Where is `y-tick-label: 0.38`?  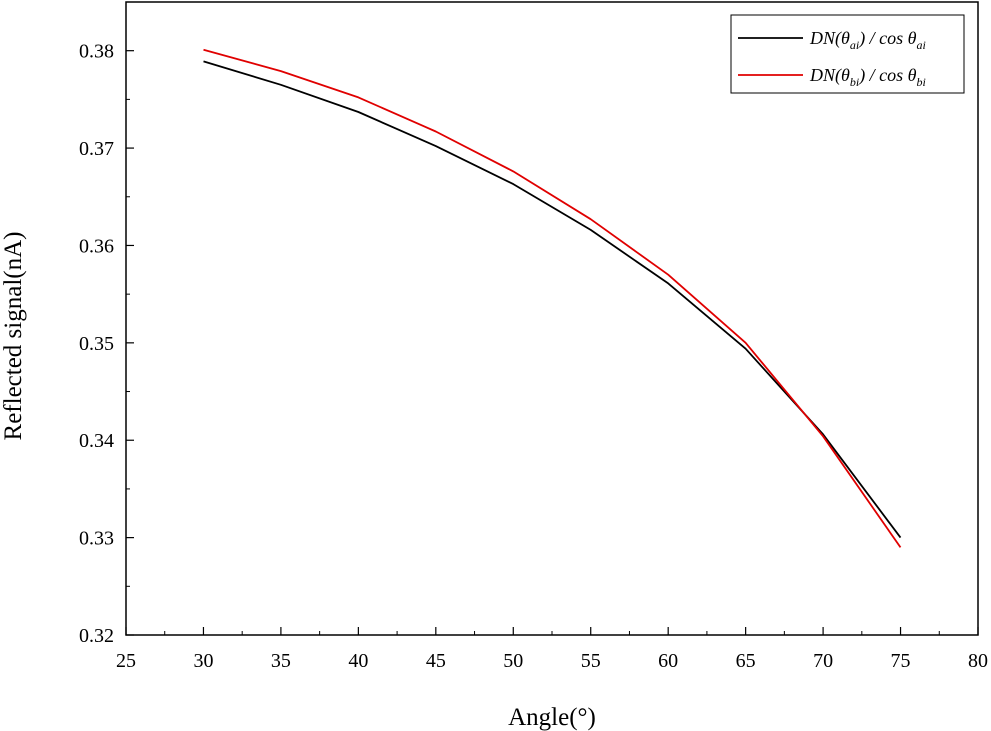 y-tick-label: 0.38 is located at coordinates (96, 52).